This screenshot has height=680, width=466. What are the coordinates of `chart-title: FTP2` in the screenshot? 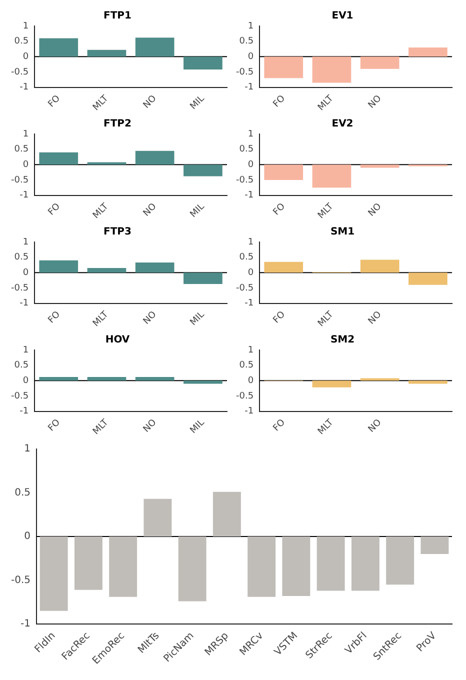 It's located at (118, 124).